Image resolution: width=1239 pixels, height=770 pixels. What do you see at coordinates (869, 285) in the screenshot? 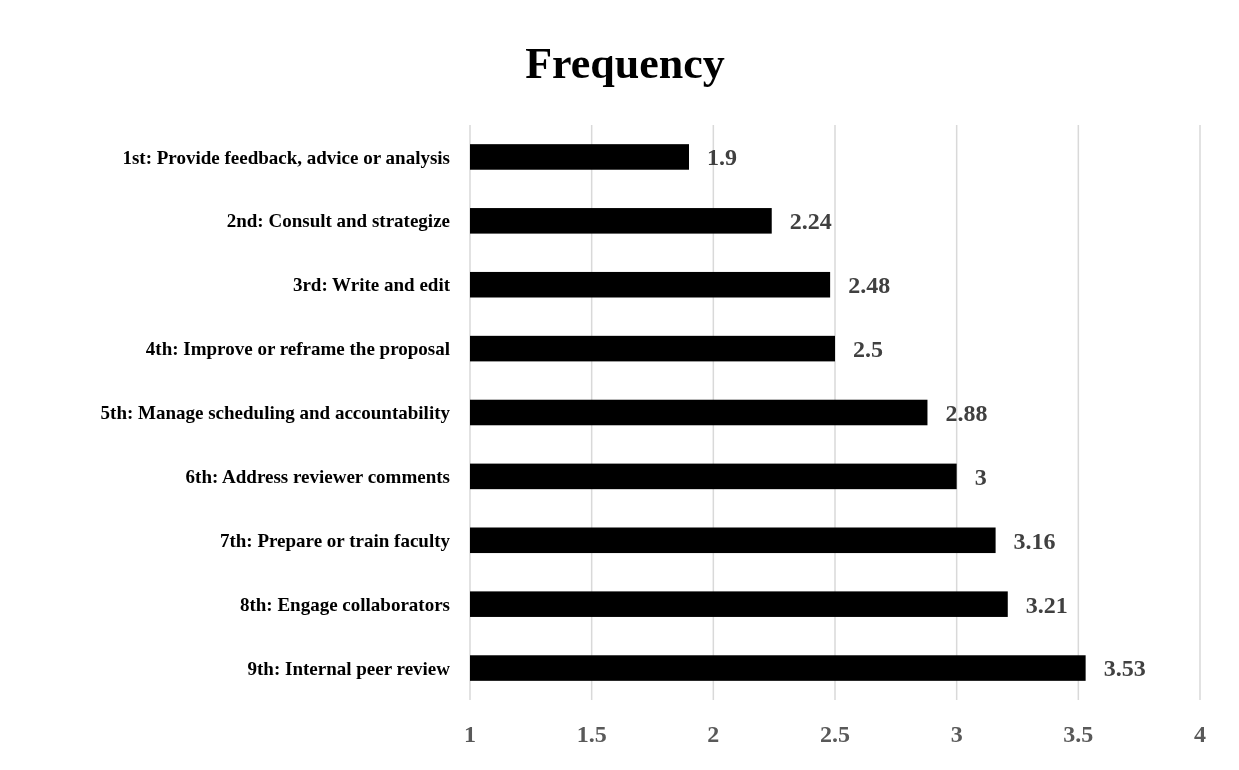
I see `data-label: 2.48` at bounding box center [869, 285].